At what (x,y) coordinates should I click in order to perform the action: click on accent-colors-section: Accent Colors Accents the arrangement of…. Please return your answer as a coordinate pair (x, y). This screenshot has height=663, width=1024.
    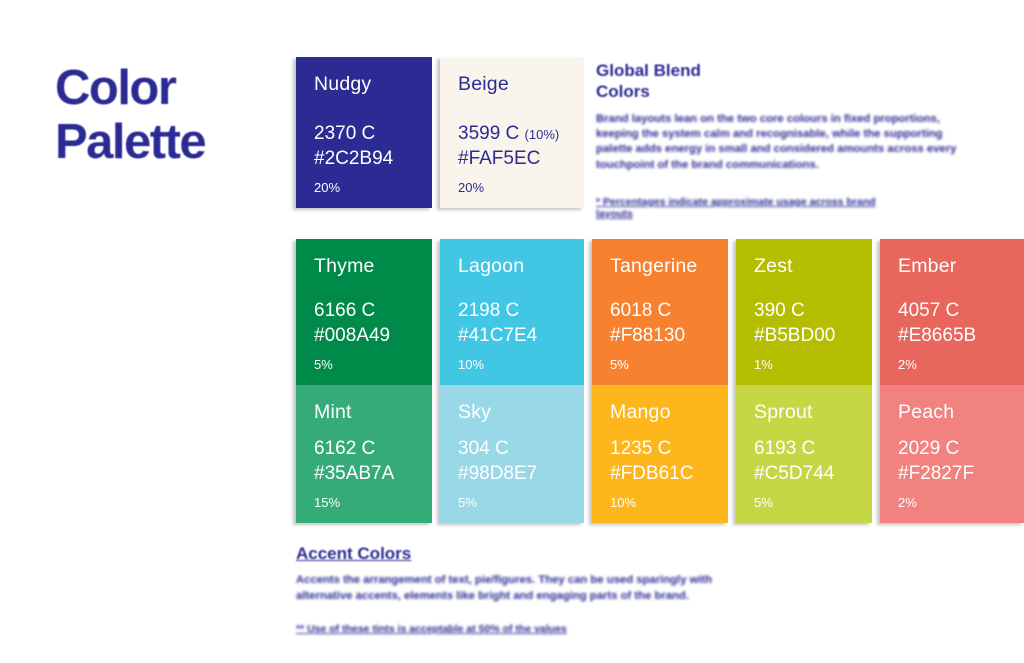
    Looking at the image, I should click on (514, 589).